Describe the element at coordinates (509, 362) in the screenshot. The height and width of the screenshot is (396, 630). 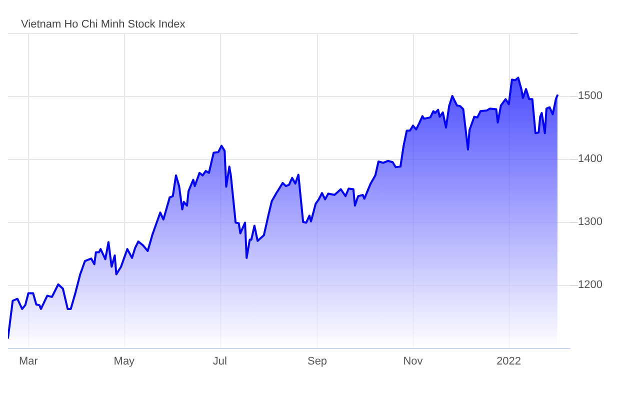
I see `x-tick-label: 2022` at that location.